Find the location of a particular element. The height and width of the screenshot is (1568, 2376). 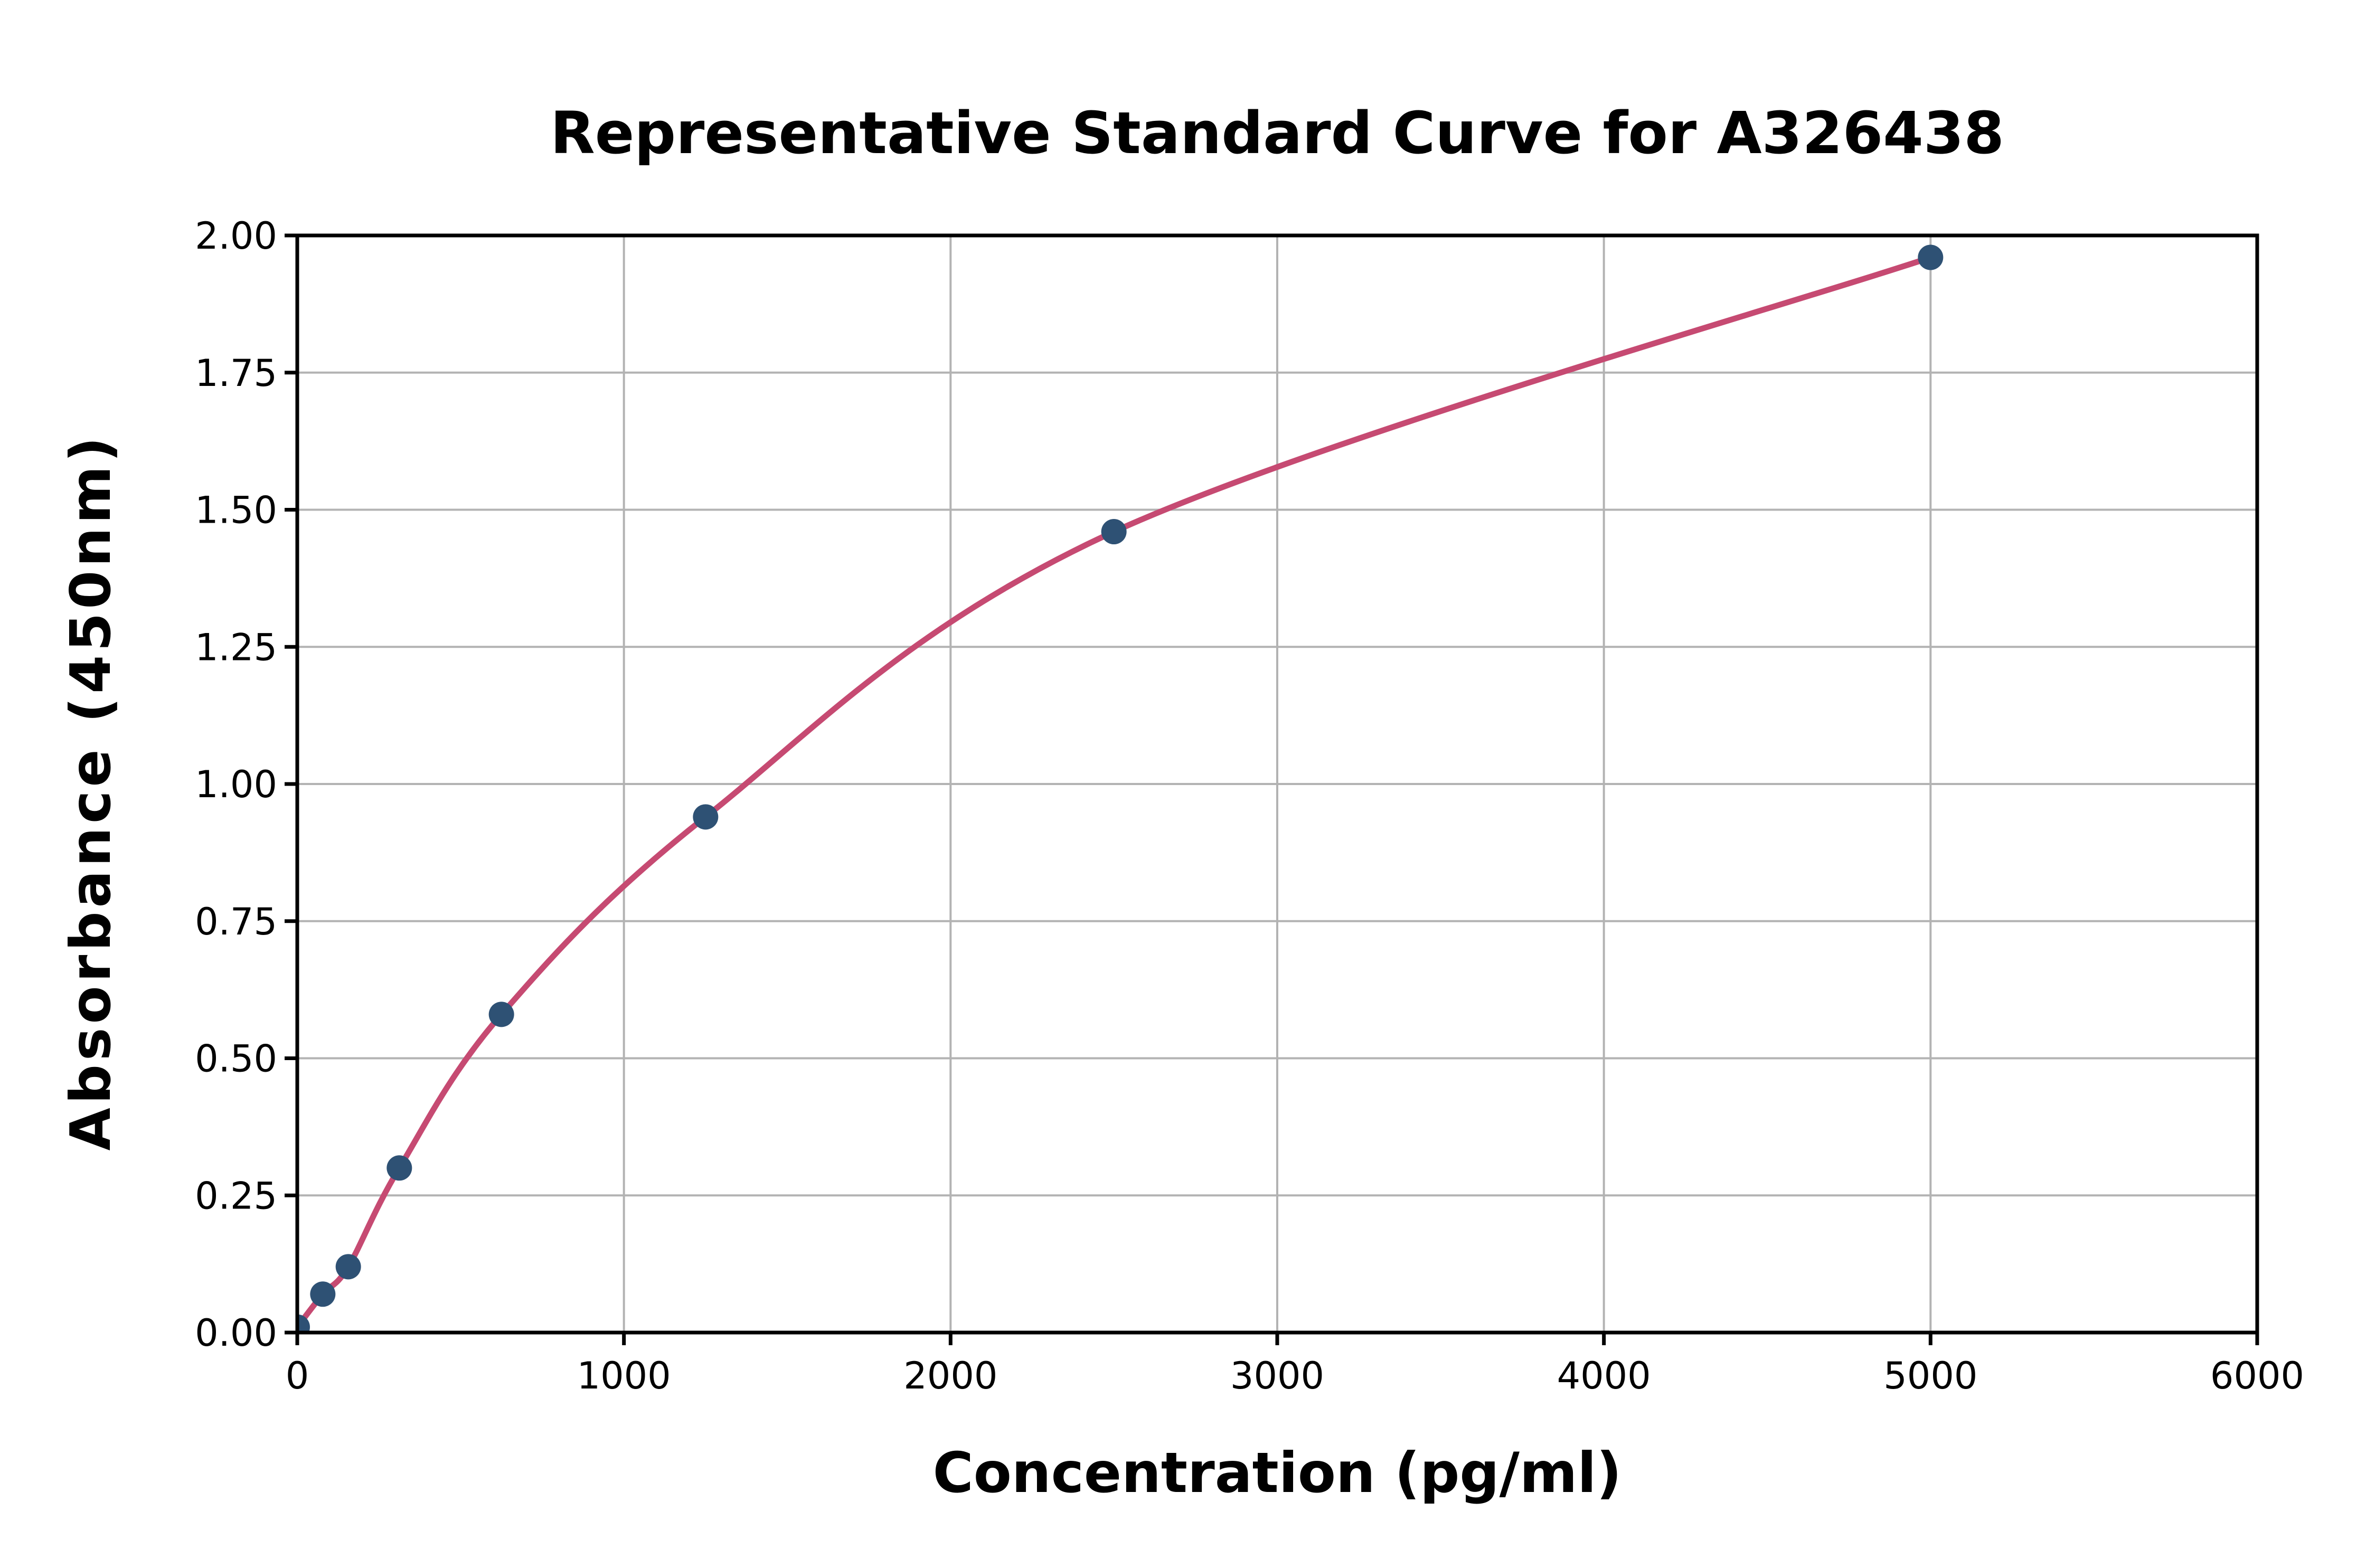

y-tick-label: 2.00 is located at coordinates (236, 236).